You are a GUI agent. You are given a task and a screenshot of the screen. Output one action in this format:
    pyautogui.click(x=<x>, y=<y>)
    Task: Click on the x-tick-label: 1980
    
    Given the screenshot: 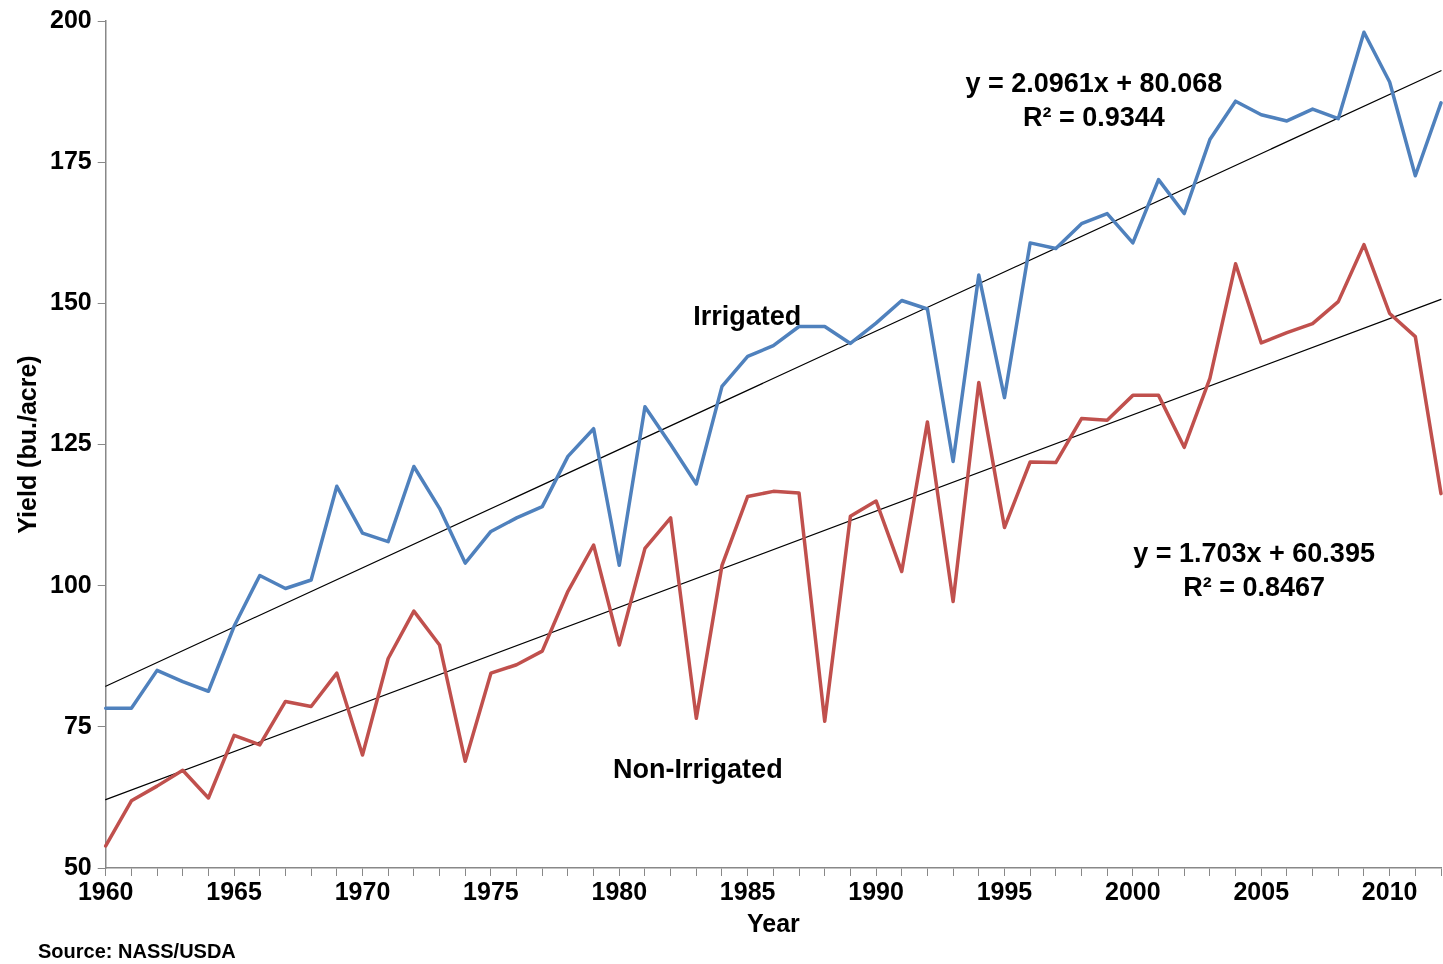 What is the action you would take?
    pyautogui.click(x=619, y=890)
    